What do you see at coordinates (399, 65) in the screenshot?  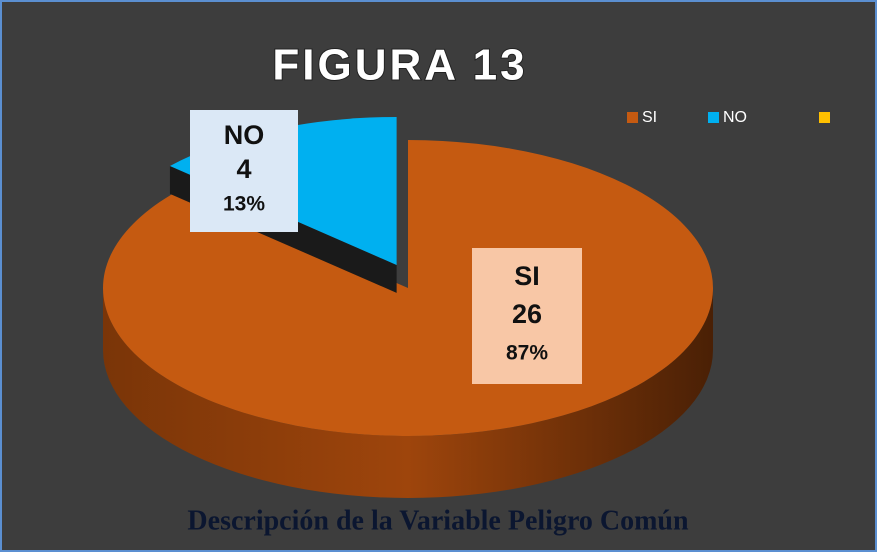 I see `chart-title: FIGURA 13` at bounding box center [399, 65].